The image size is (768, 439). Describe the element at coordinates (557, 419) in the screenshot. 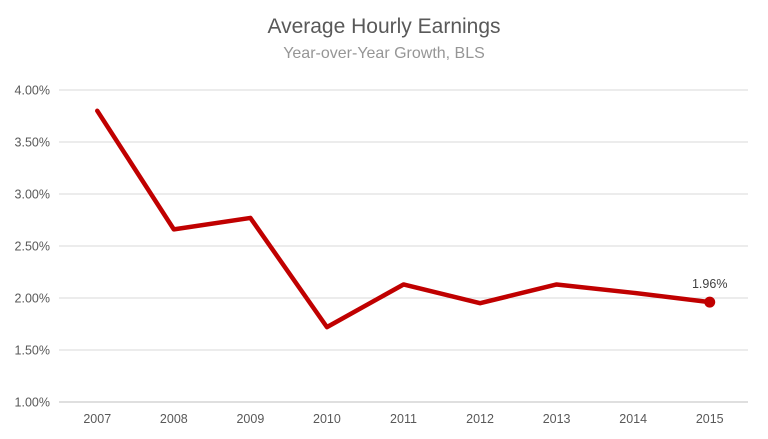

I see `x-tick-label: 2013` at that location.